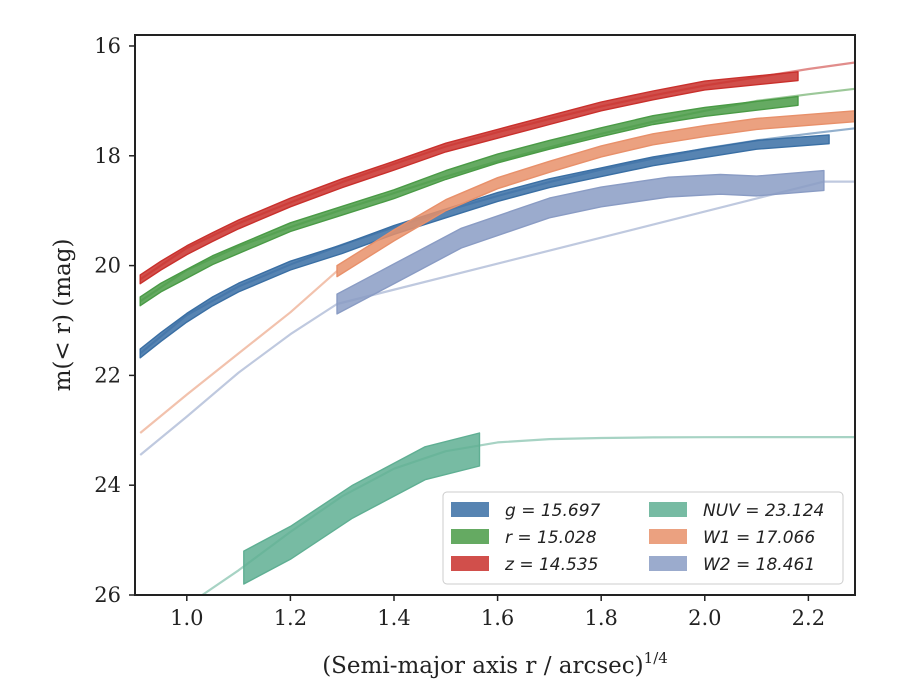  I want to click on legend-label: W2 = 18.461, so click(759, 565).